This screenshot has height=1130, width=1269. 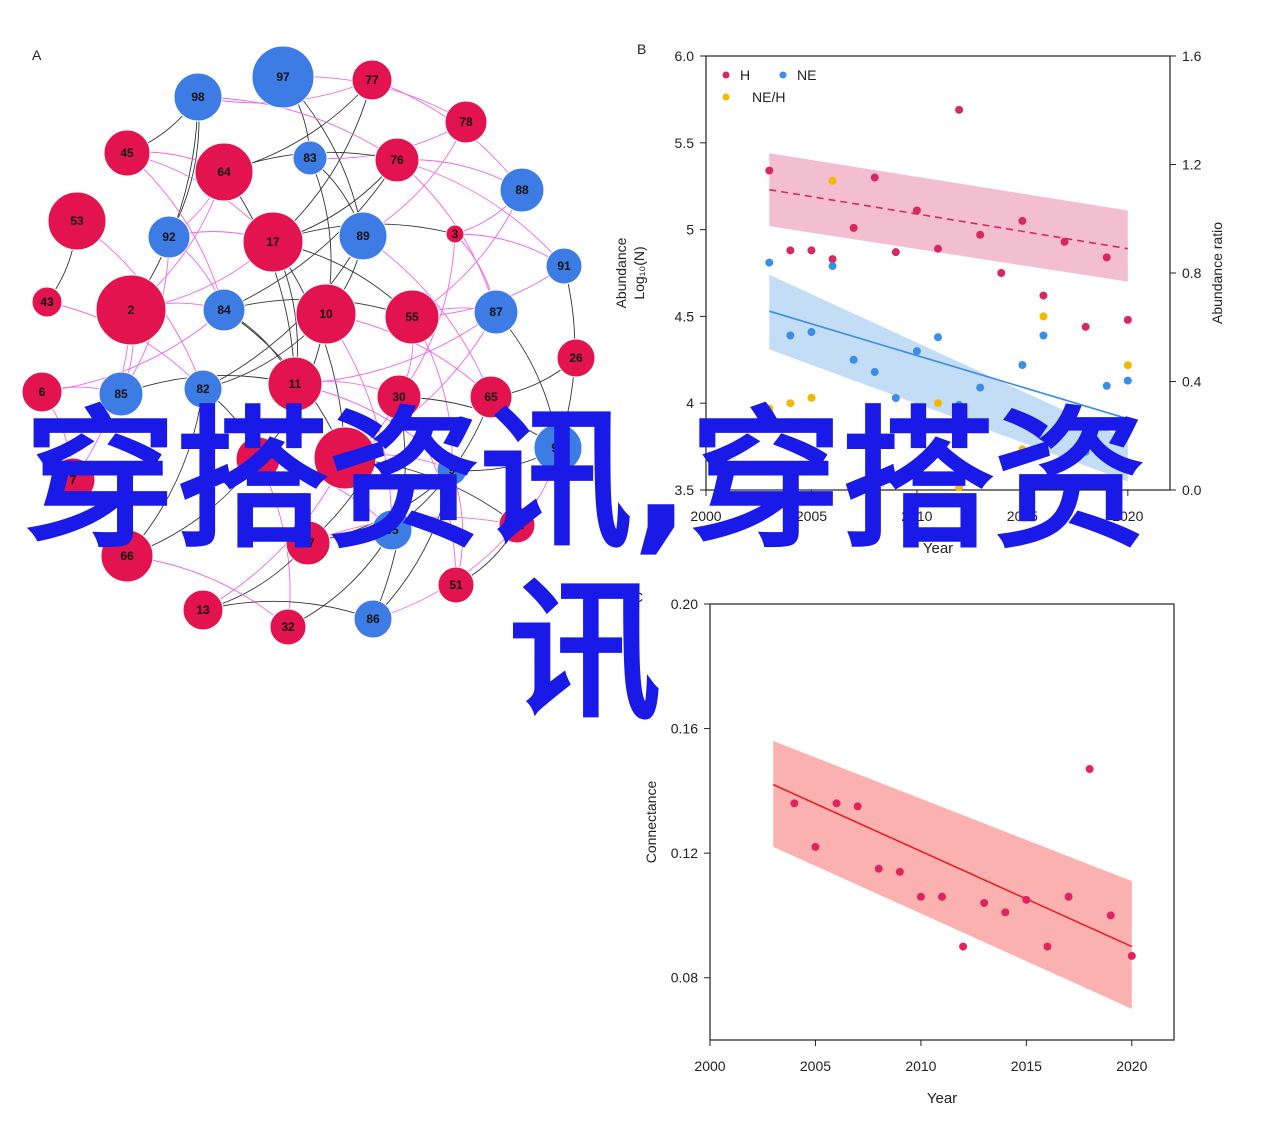 What do you see at coordinates (815, 1066) in the screenshot?
I see `x-tick-label: 2005` at bounding box center [815, 1066].